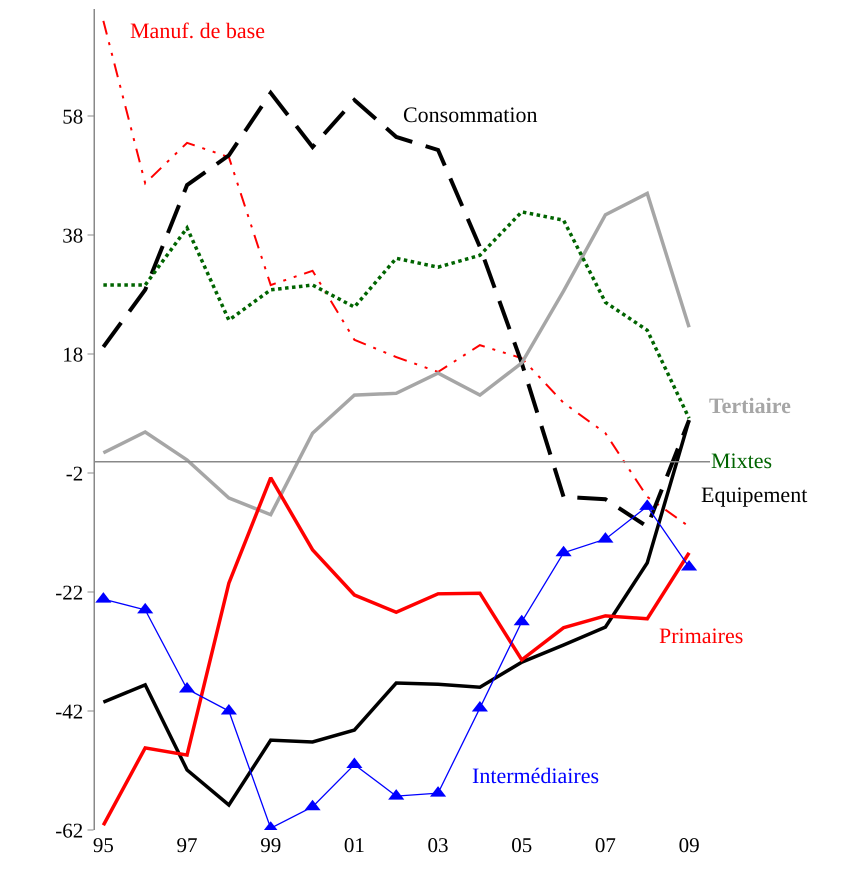 The width and height of the screenshot is (860, 884). What do you see at coordinates (69, 592) in the screenshot?
I see `y-tick-label: -22` at bounding box center [69, 592].